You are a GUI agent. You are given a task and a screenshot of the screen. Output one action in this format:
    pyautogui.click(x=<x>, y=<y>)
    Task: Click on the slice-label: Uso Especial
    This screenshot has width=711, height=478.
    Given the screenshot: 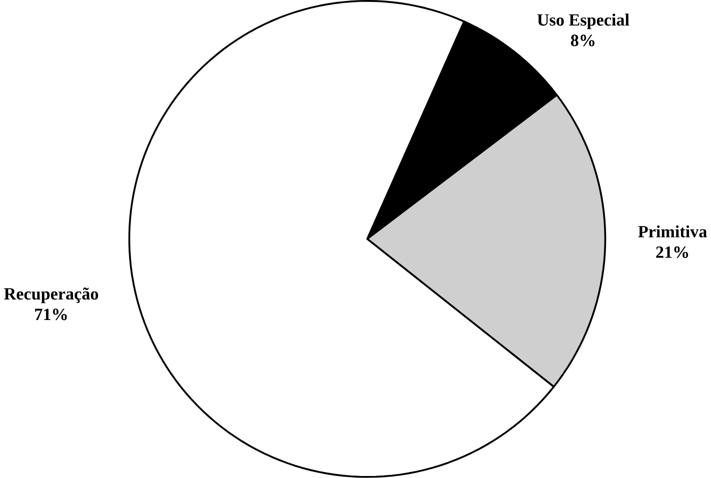 What is the action you would take?
    pyautogui.click(x=583, y=22)
    